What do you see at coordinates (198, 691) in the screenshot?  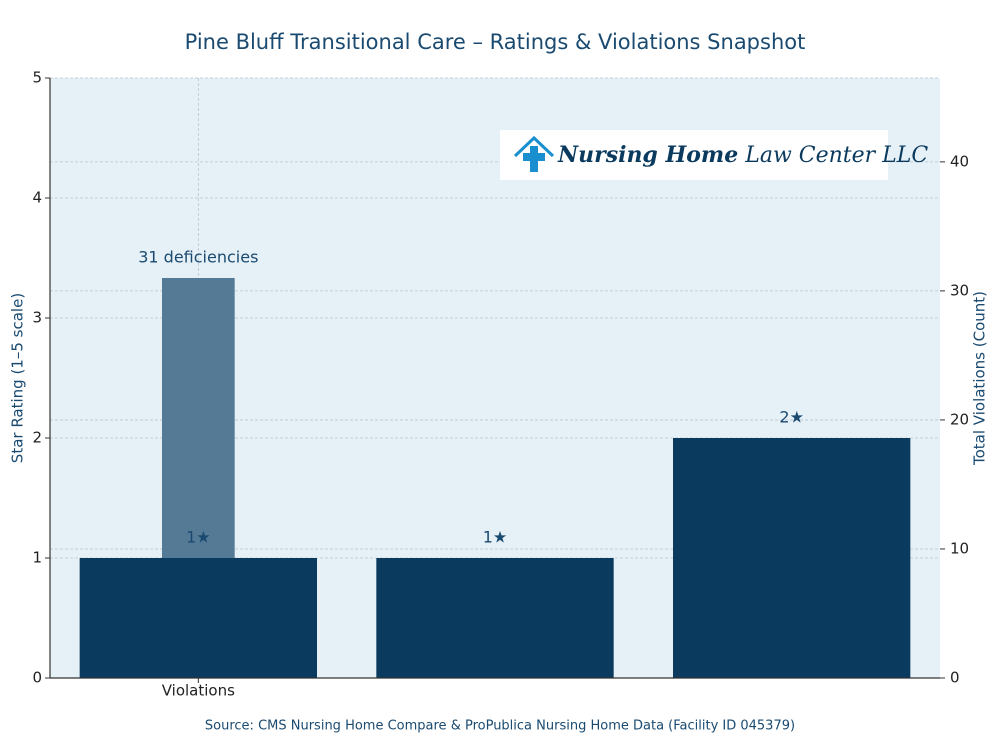 I see `x-tick-label: Violations` at bounding box center [198, 691].